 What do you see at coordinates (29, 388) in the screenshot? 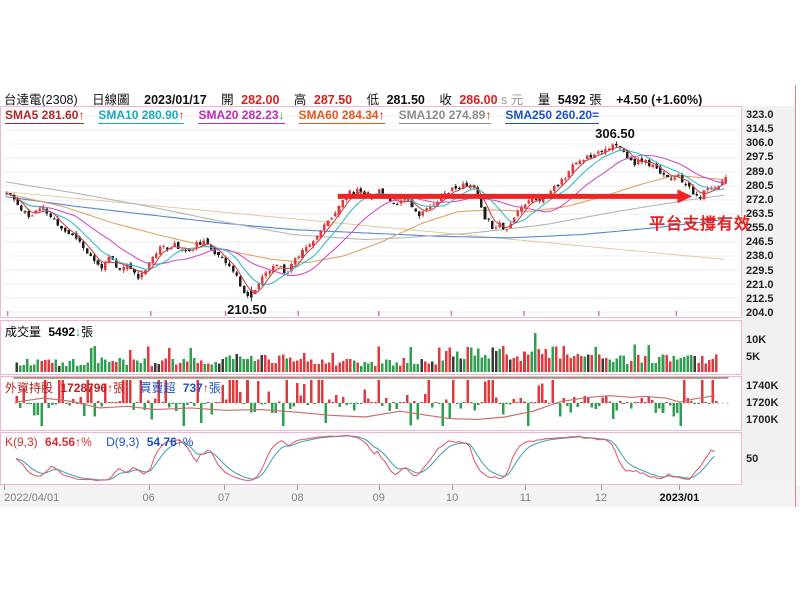
I see `foreign-holdings-label: 外資持股` at bounding box center [29, 388].